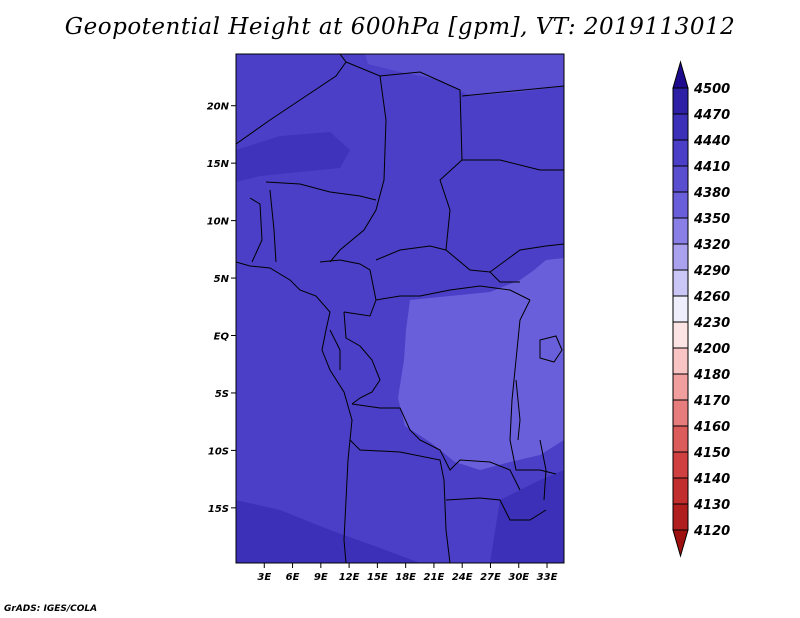 This screenshot has height=618, width=800. I want to click on border-drc-south, so click(436, 447).